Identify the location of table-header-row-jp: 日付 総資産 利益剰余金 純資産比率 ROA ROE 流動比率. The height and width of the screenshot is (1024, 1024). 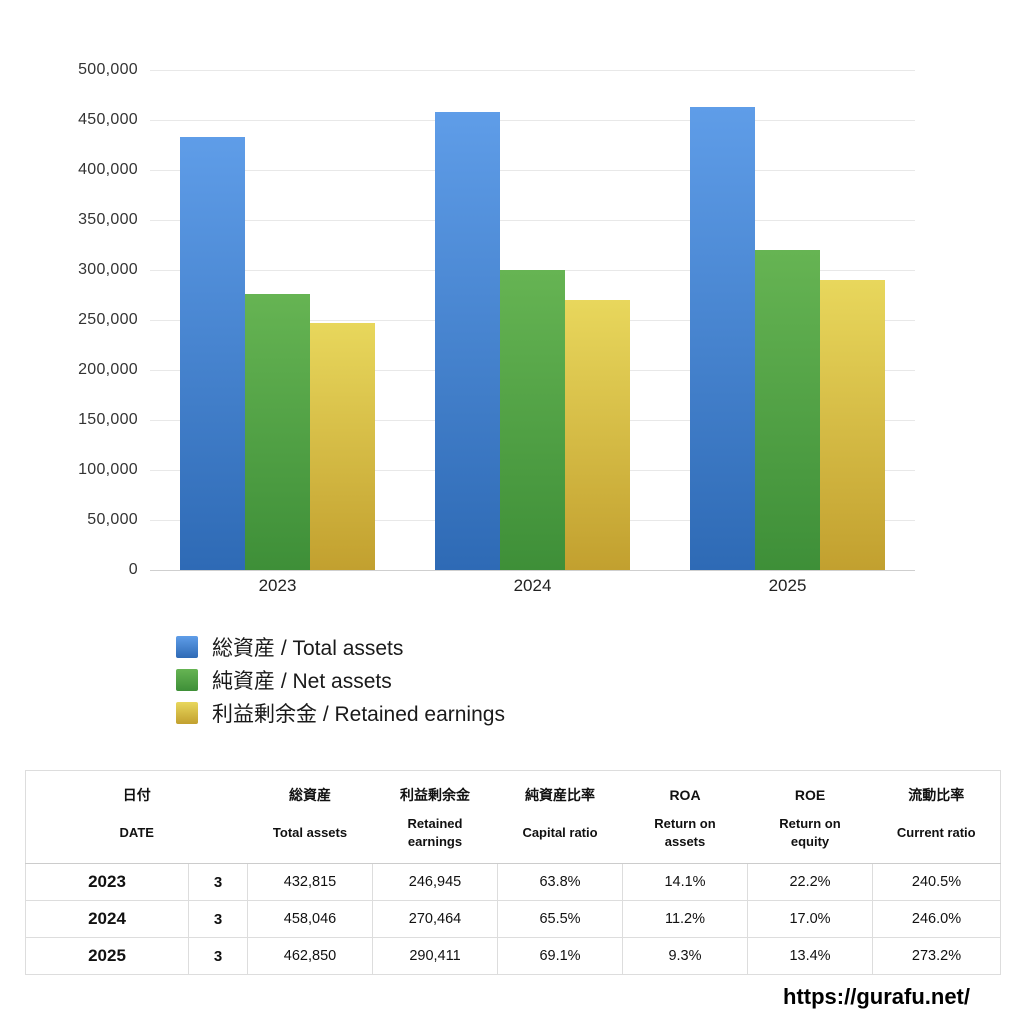
(513, 791).